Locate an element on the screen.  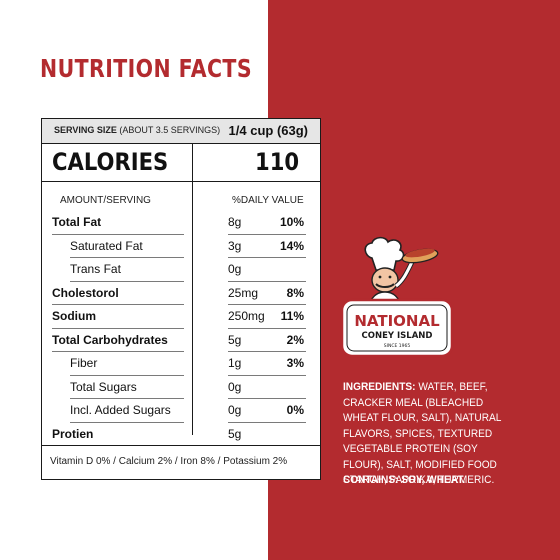
nutrient-name: Fiber is located at coordinates (84, 363).